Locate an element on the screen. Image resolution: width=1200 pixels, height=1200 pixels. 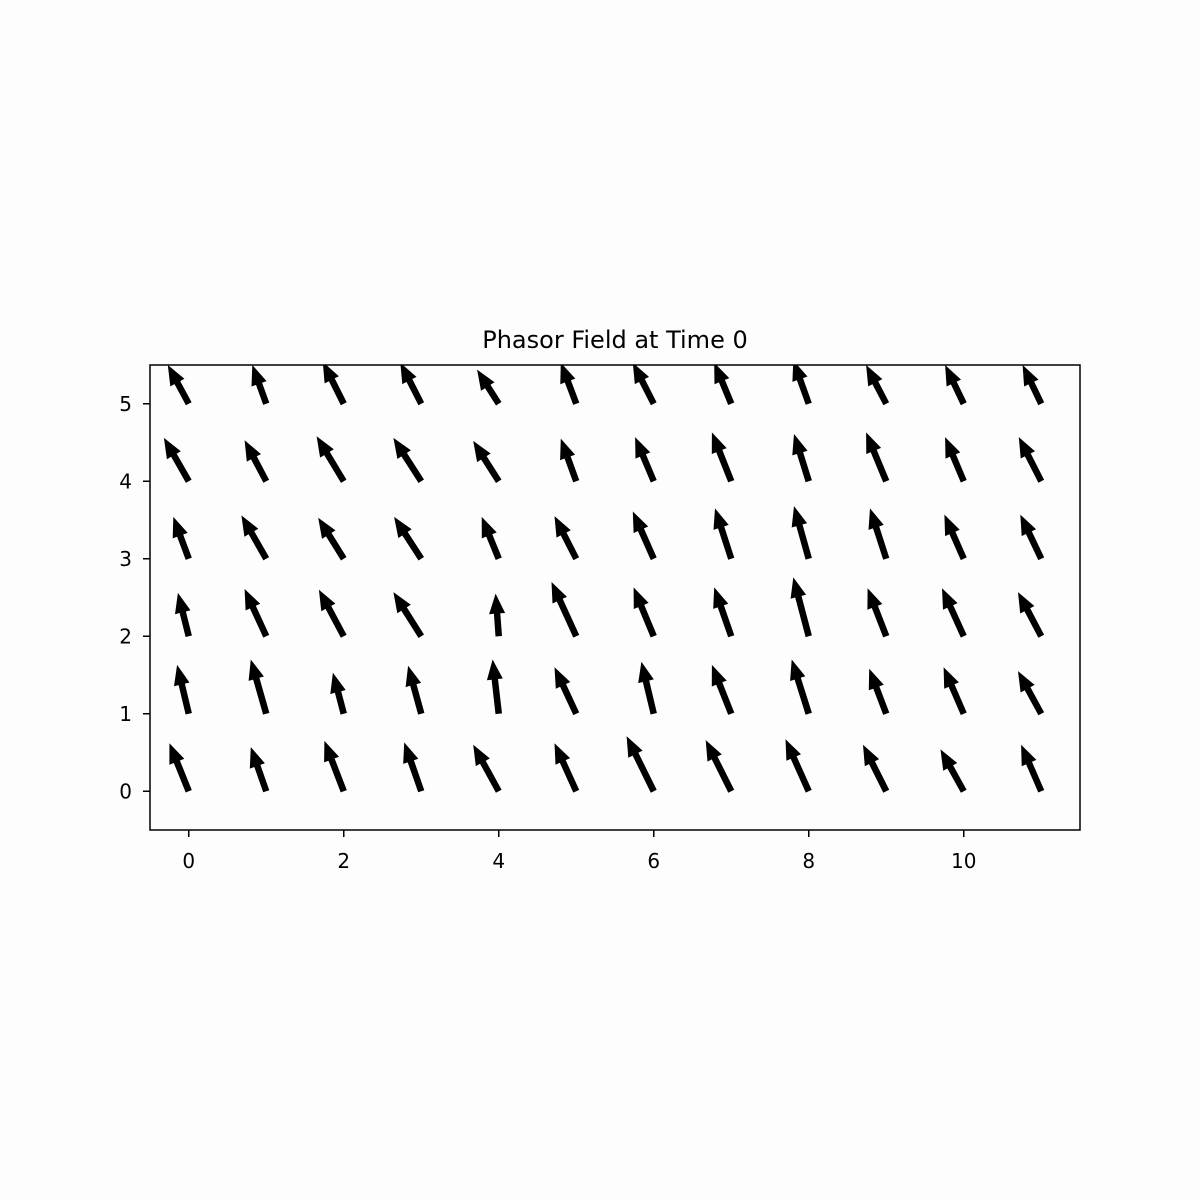
x-axis: 0 2 4 6 8 10 is located at coordinates (579, 851).